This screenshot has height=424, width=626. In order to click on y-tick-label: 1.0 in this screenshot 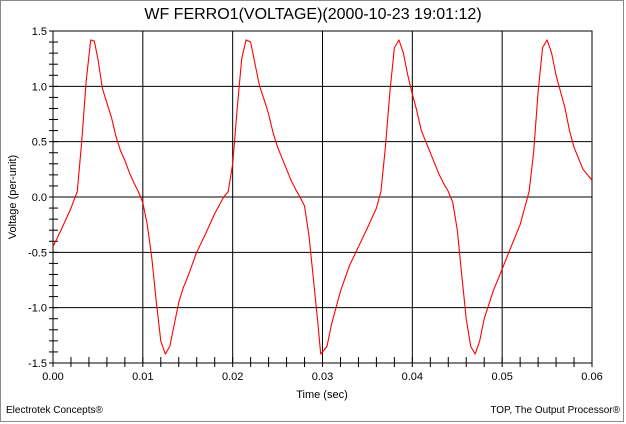, I will do `click(39, 87)`.